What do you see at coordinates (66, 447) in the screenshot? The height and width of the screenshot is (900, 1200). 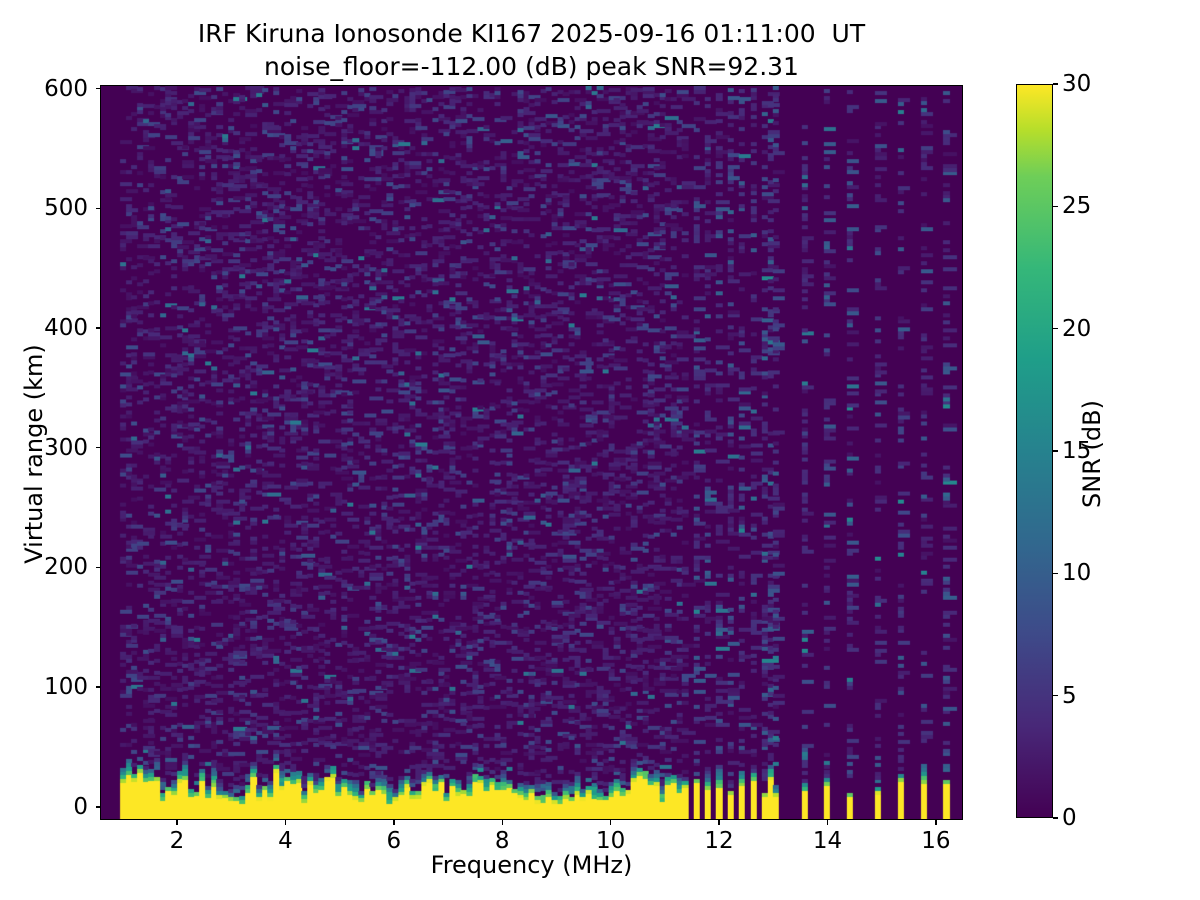 I see `y-tick-label: 300` at bounding box center [66, 447].